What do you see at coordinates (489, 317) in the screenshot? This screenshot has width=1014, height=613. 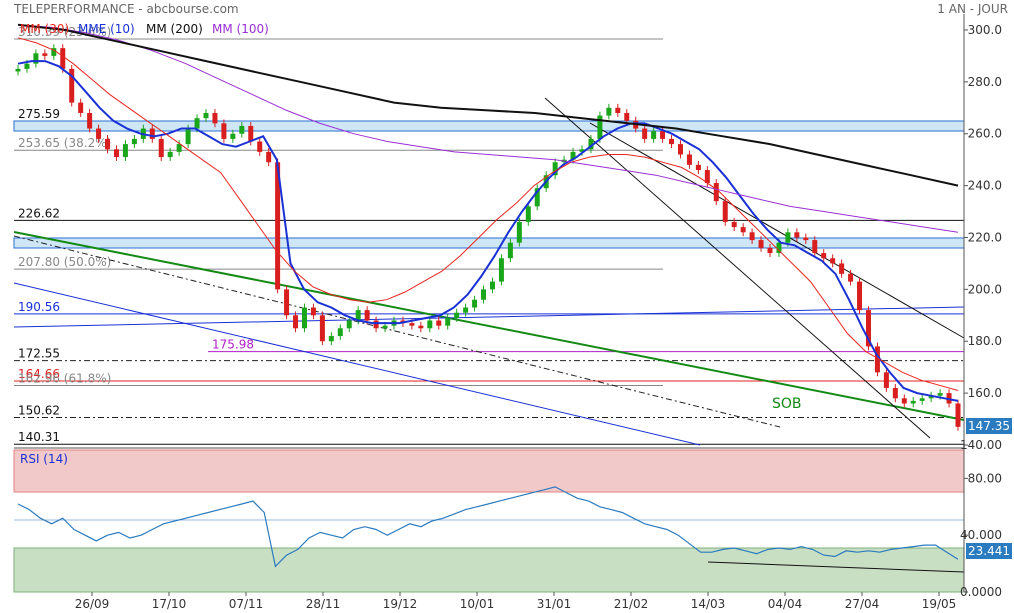 I see `blue-horizontal-trendline` at bounding box center [489, 317].